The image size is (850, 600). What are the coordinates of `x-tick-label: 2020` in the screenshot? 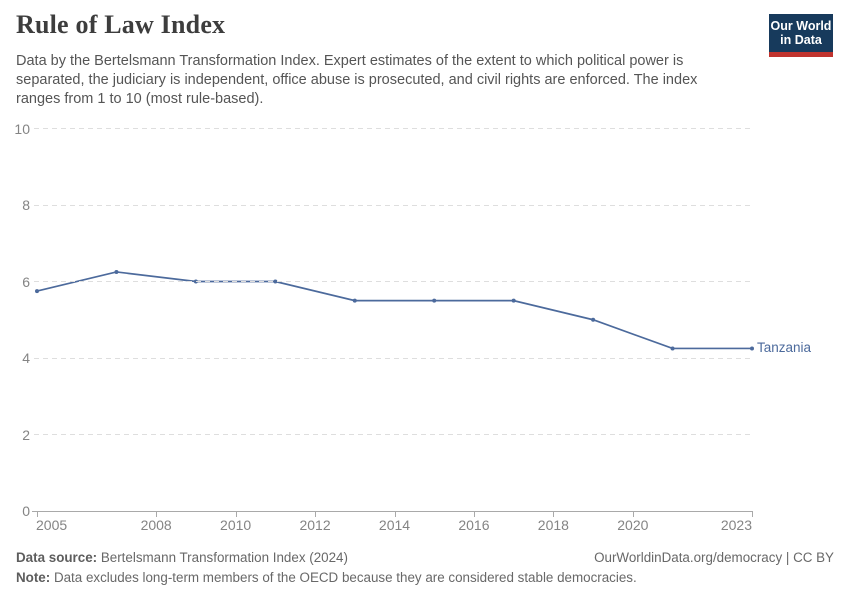 It's located at (633, 525).